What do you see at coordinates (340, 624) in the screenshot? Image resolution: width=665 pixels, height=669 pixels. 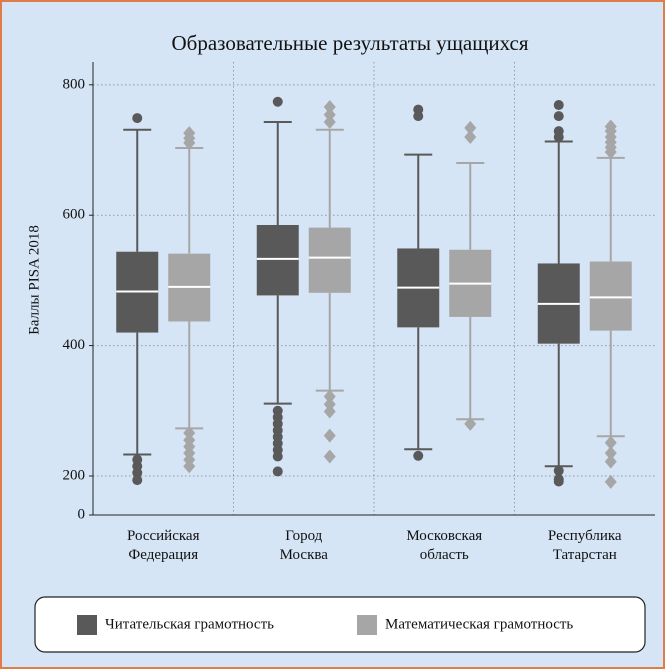 I see `legend-box` at bounding box center [340, 624].